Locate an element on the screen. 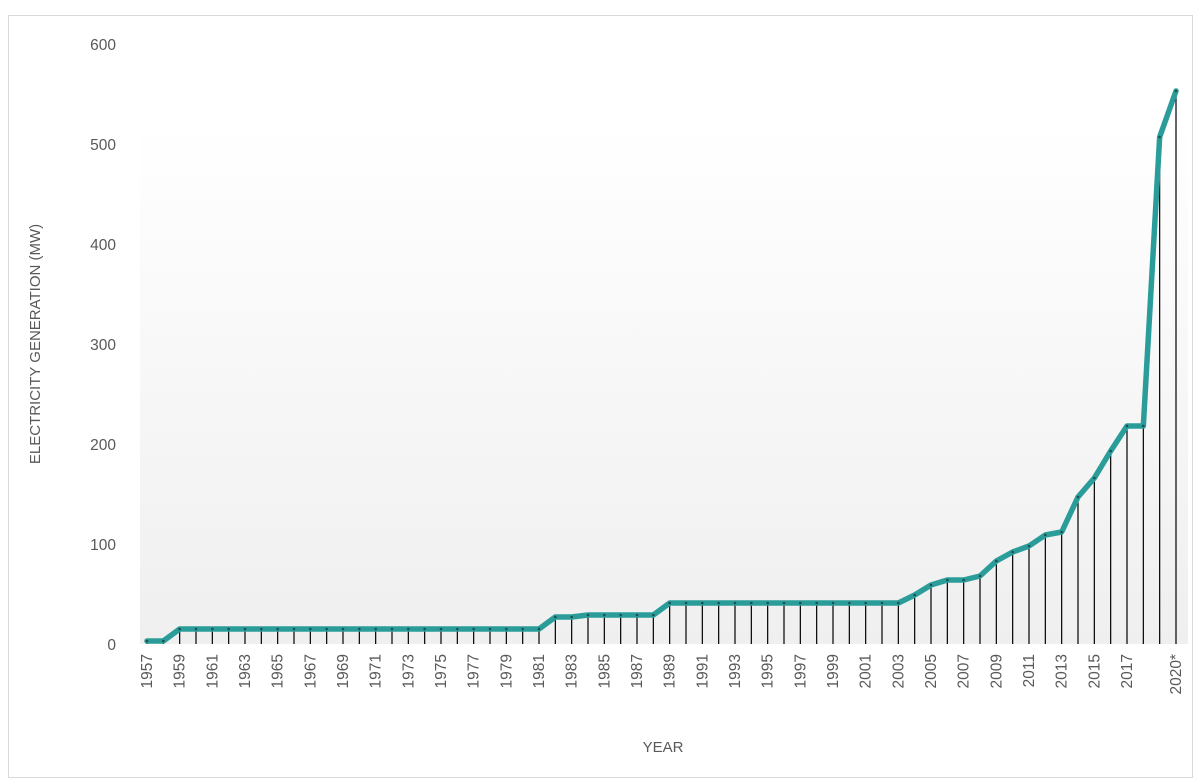 Image resolution: width=1200 pixels, height=784 pixels. x-tick-label: 1975 is located at coordinates (441, 671).